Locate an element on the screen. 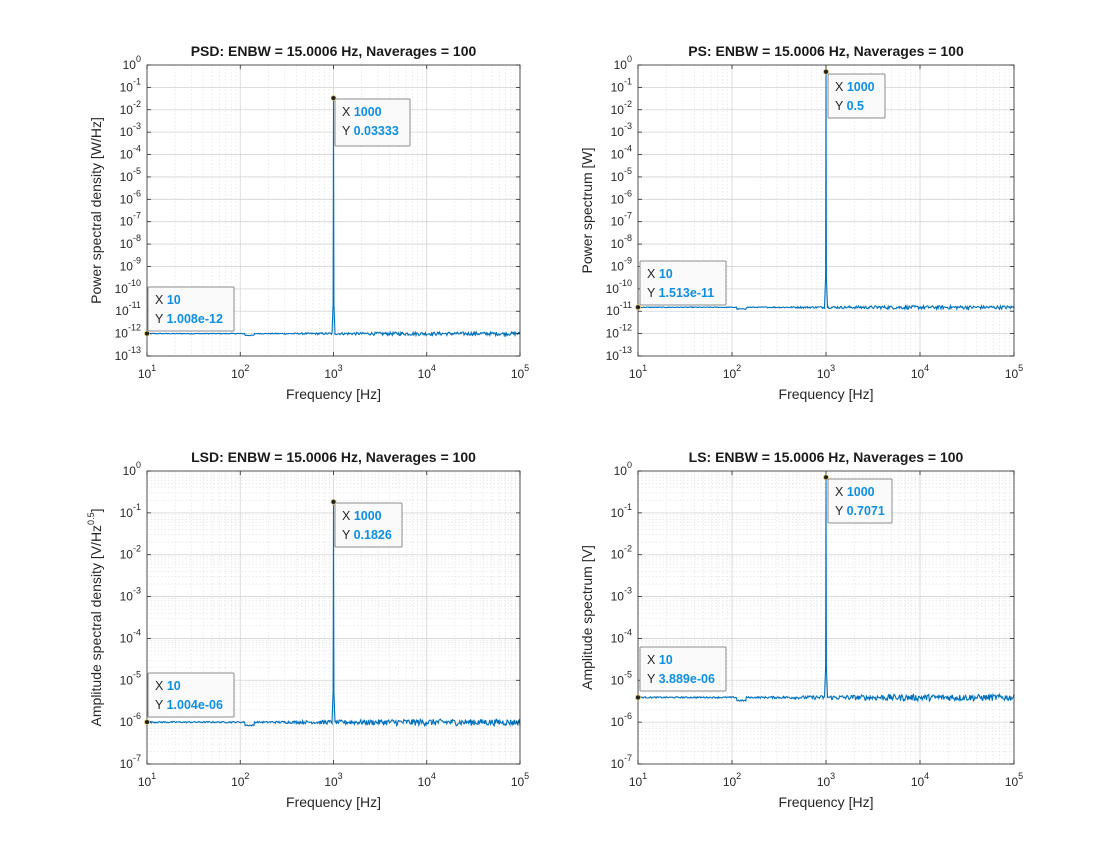 Image resolution: width=1120 pixels, height=857 pixels. datatip-y: Y 0.1826 is located at coordinates (367, 535).